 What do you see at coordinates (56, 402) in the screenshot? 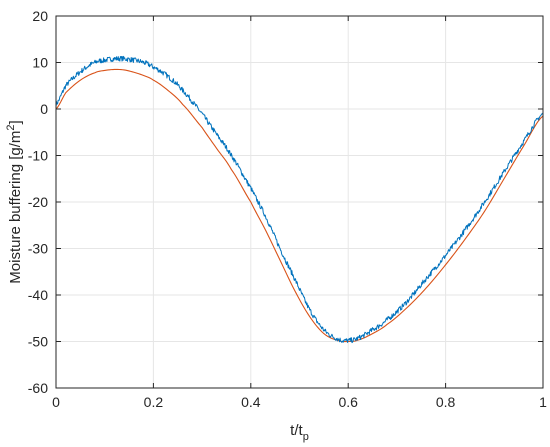
I see `x-tick-label: 0` at bounding box center [56, 402].